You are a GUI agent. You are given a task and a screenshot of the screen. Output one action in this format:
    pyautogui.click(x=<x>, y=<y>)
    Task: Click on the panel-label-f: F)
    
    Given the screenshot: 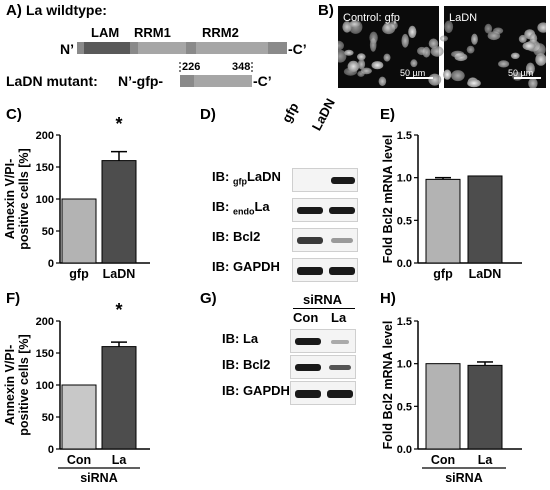 What is the action you would take?
    pyautogui.click(x=13, y=298)
    